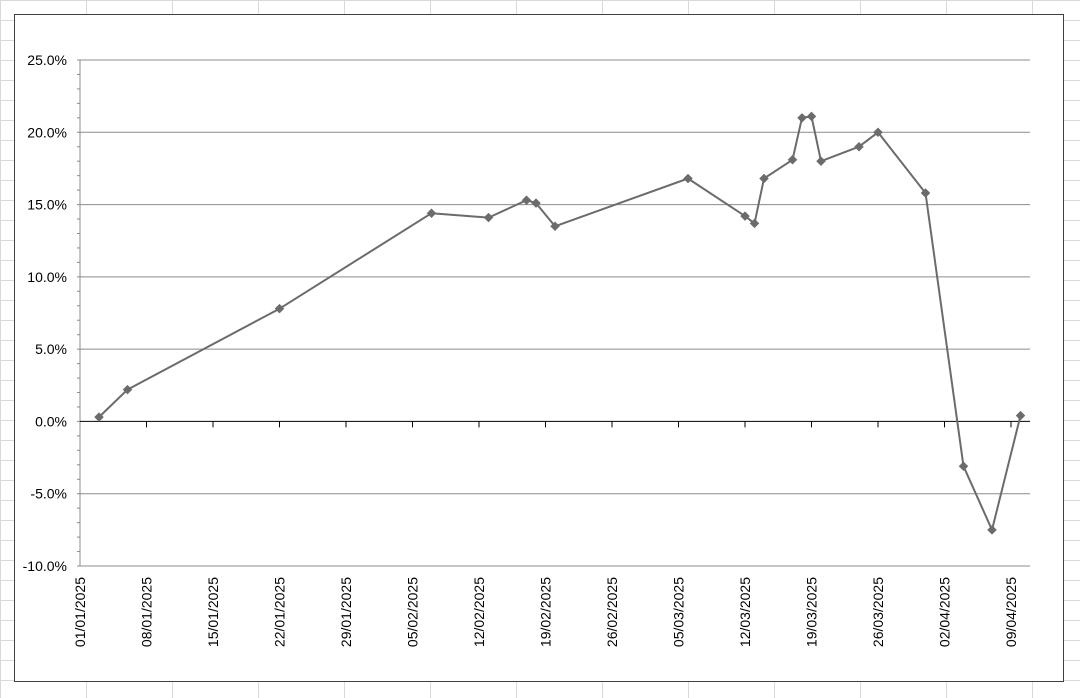 The height and width of the screenshot is (698, 1080). I want to click on x-tick-label: 26/02/2025, so click(612, 612).